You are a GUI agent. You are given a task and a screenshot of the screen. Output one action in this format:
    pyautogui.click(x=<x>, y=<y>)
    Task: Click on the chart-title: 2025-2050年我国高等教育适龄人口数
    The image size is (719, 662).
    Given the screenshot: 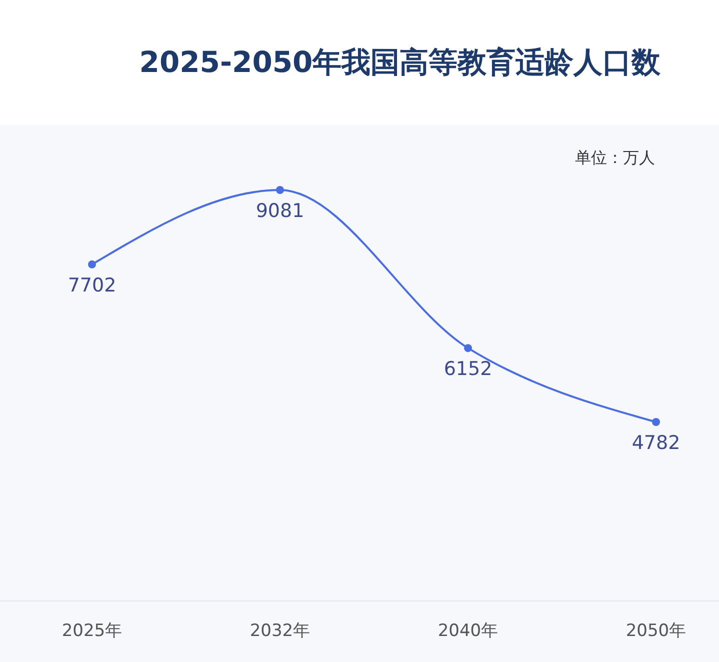 What is the action you would take?
    pyautogui.click(x=400, y=62)
    